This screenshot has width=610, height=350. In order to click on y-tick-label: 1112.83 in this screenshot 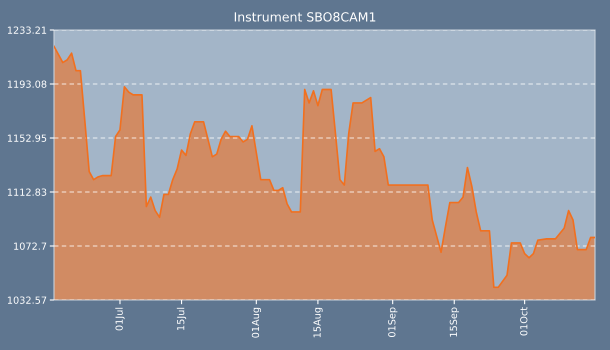, I will do `click(27, 192)`.